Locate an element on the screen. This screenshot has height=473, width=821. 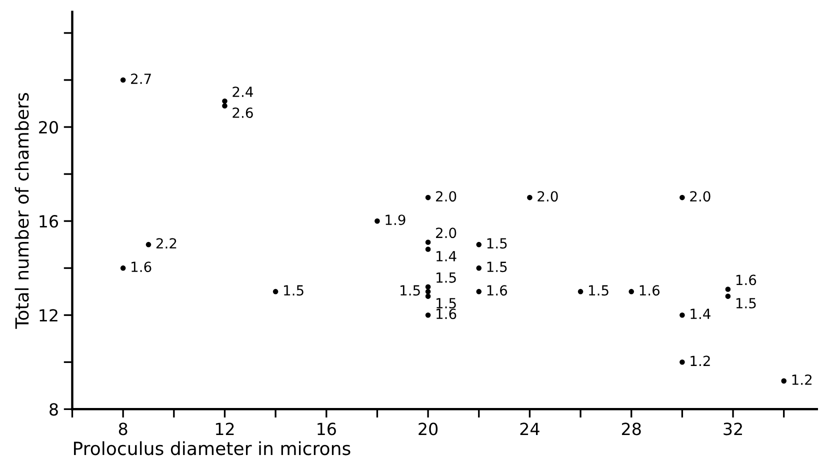
annotation: 2.7 is located at coordinates (141, 79).